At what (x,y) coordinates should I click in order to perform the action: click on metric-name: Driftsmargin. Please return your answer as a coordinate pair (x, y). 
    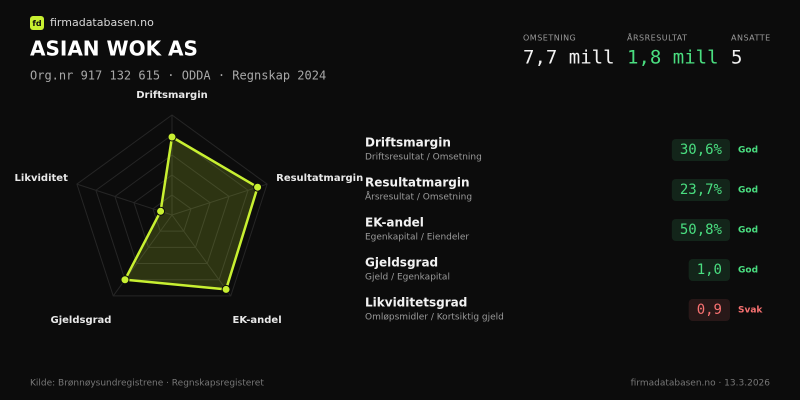
    Looking at the image, I should click on (408, 143).